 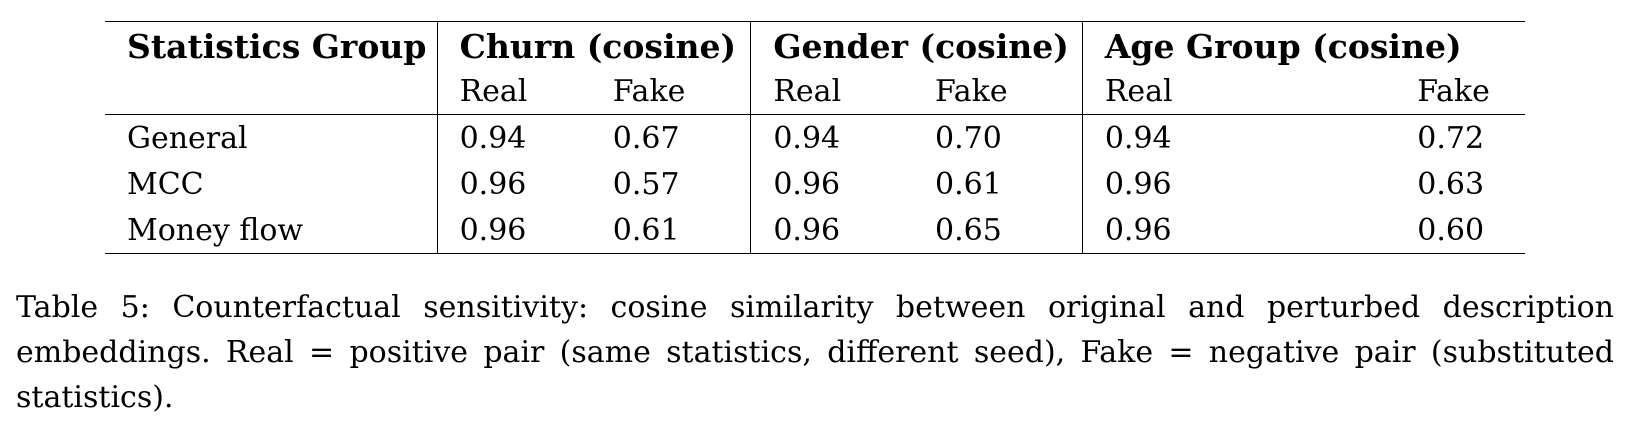 I want to click on group-header-gender: Gender (cosine), so click(x=916, y=44).